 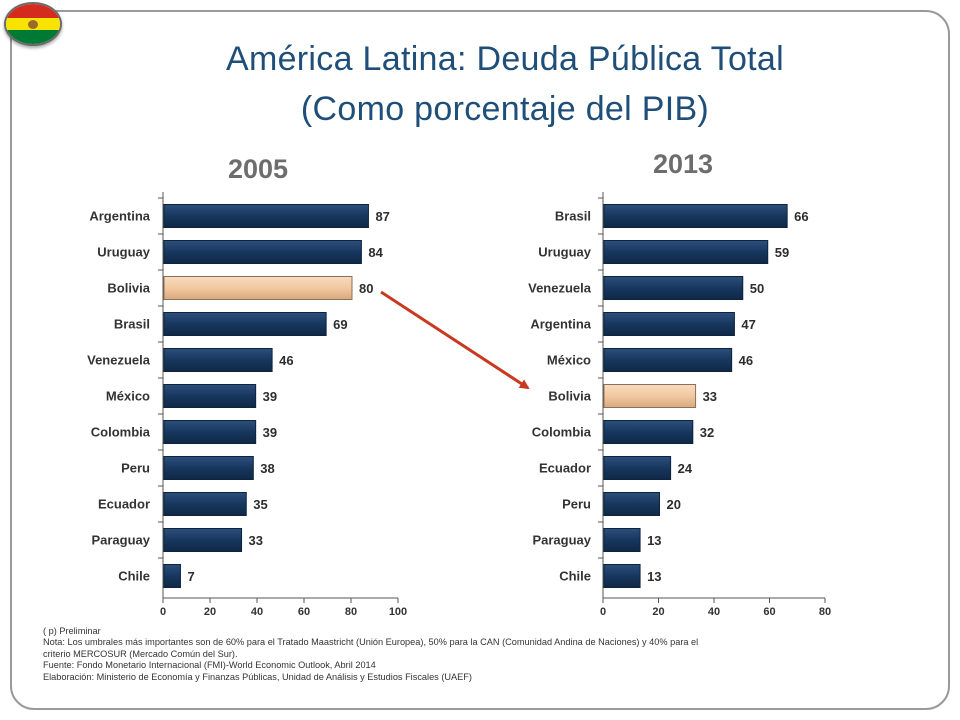 I want to click on flag-emblem, so click(x=33, y=24).